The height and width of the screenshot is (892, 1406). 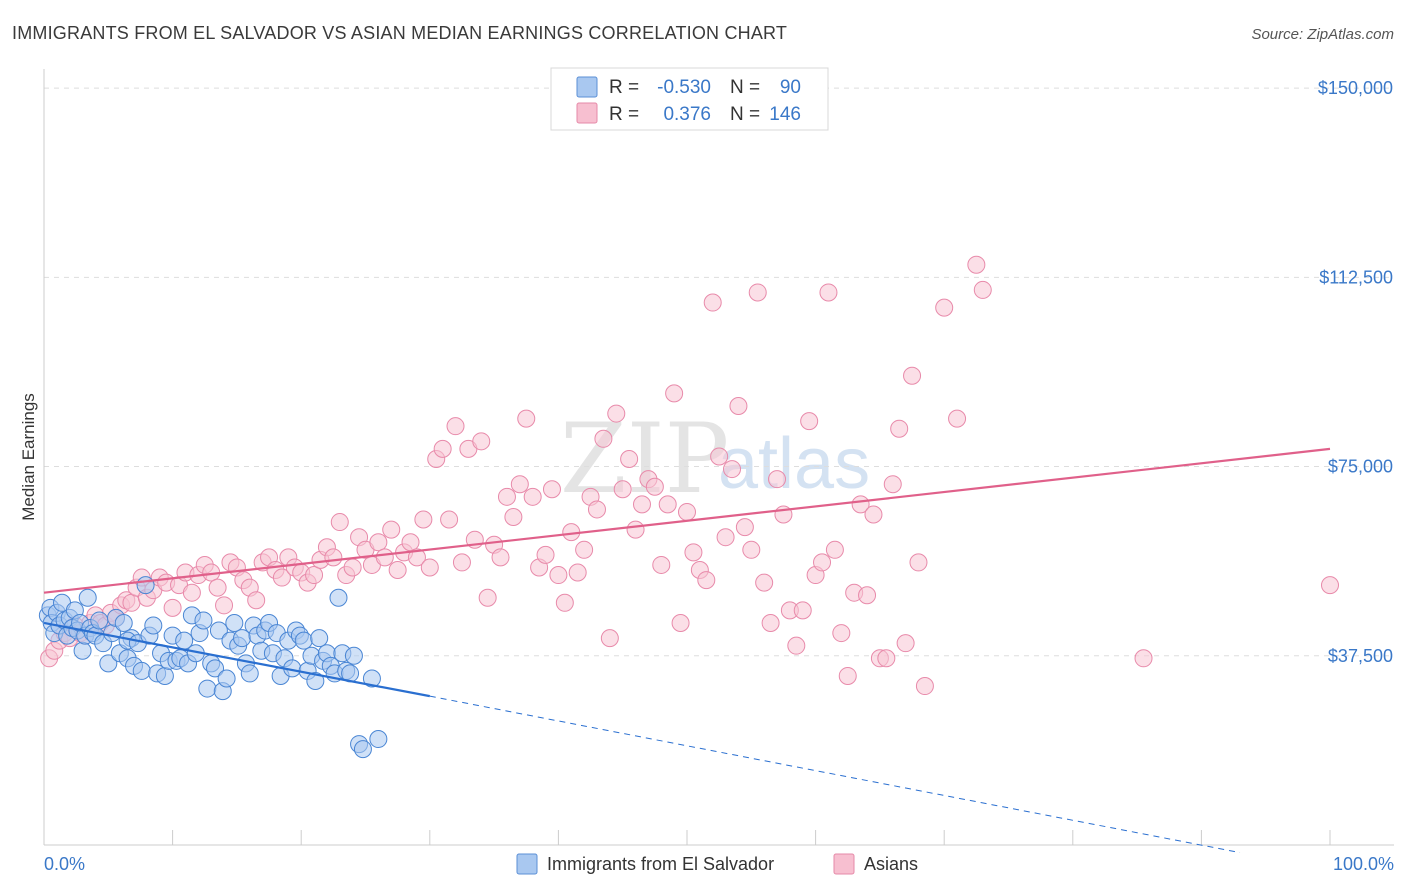 I want to click on y-tick-label: $37,500, so click(x=1360, y=656).